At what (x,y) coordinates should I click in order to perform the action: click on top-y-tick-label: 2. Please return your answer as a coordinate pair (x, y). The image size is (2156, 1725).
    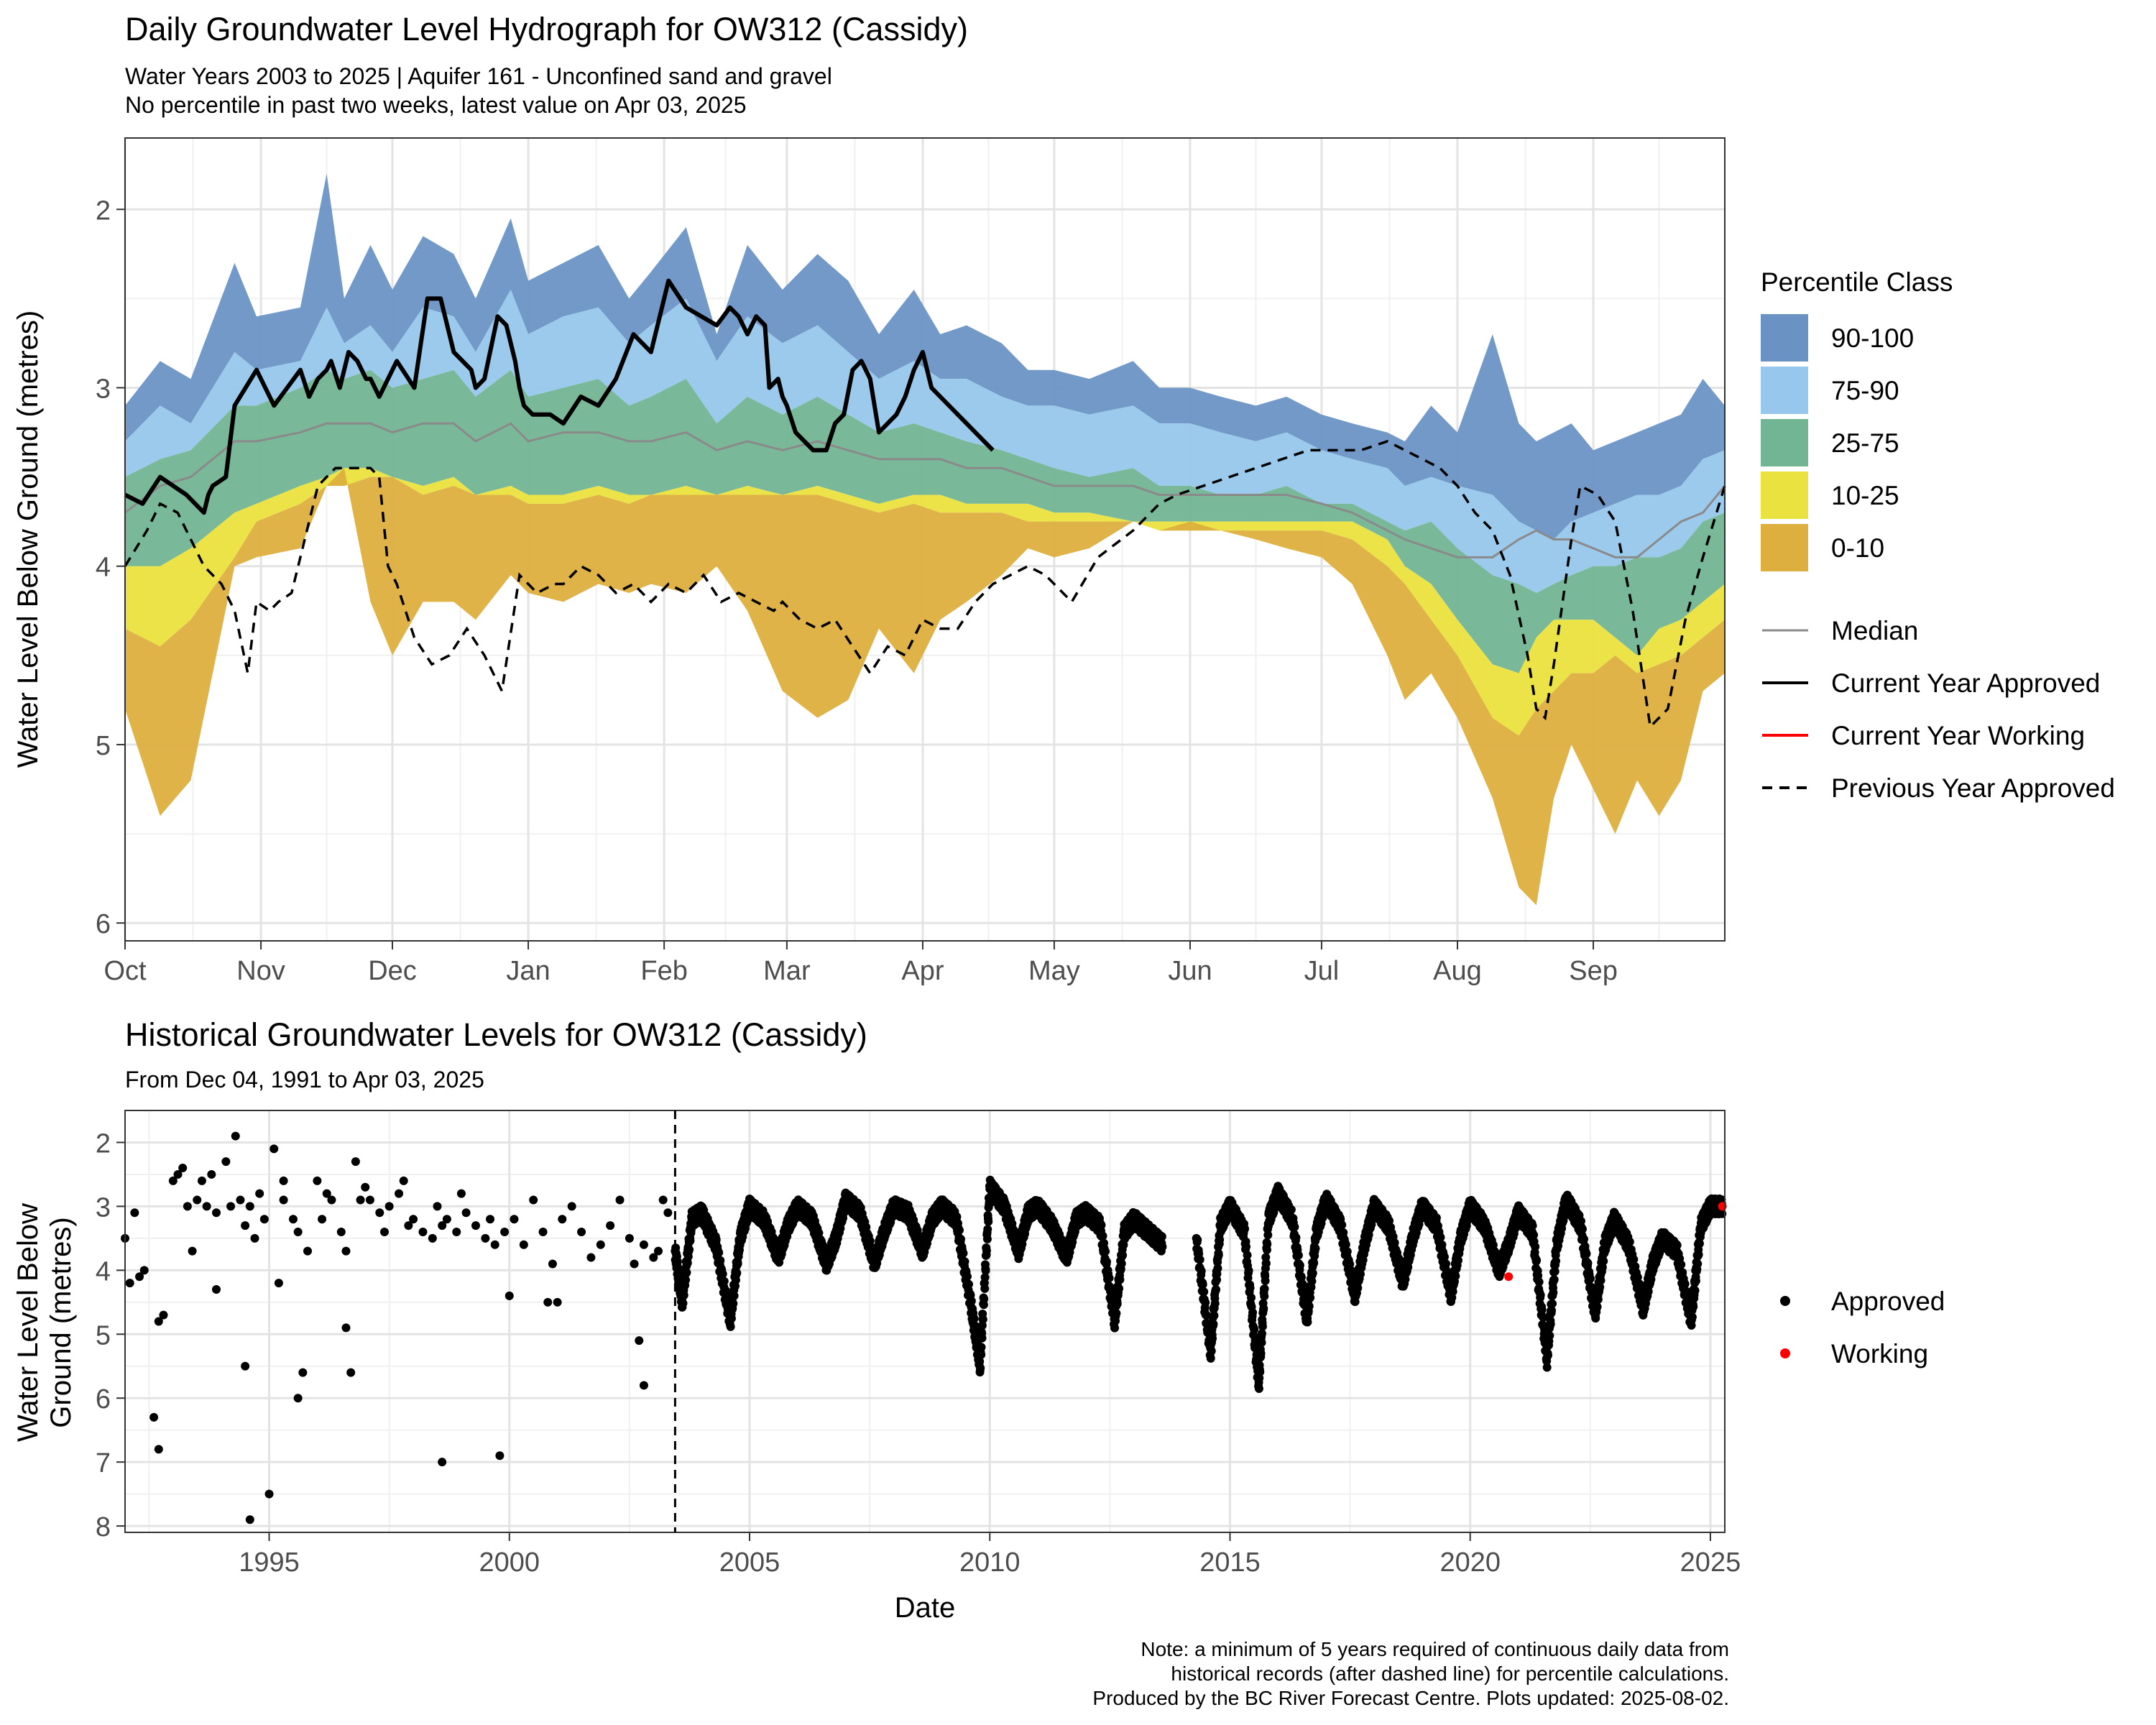
    Looking at the image, I should click on (103, 211).